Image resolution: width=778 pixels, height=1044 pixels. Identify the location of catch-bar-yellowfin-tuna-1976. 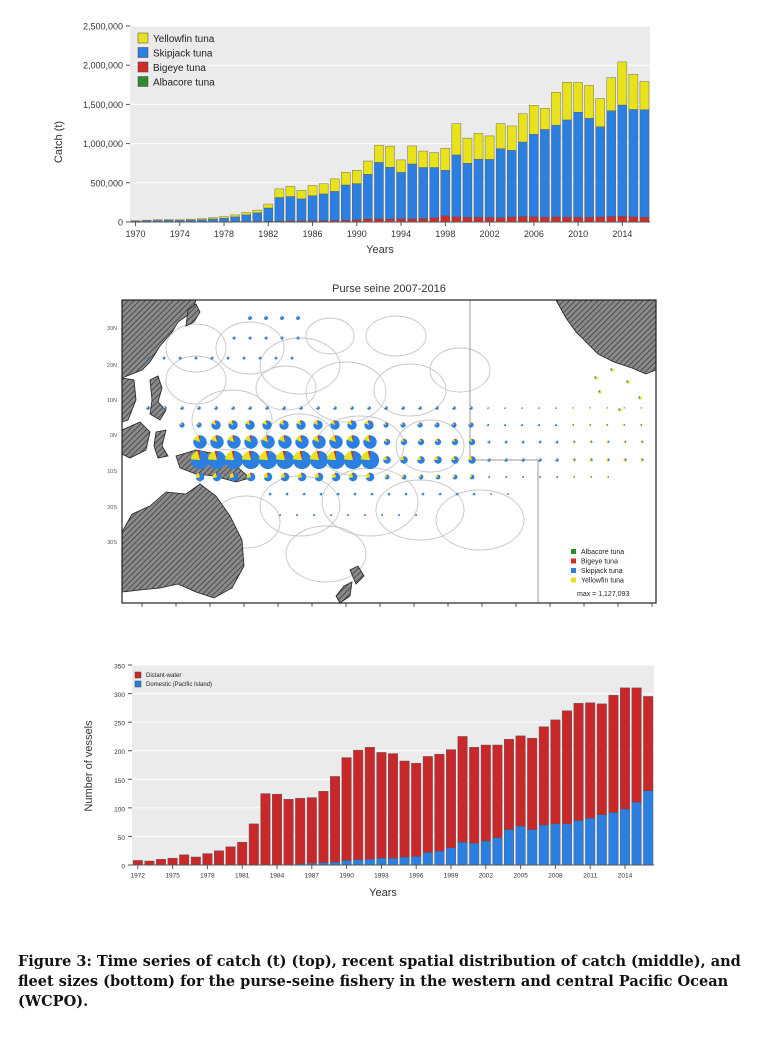
(202, 219).